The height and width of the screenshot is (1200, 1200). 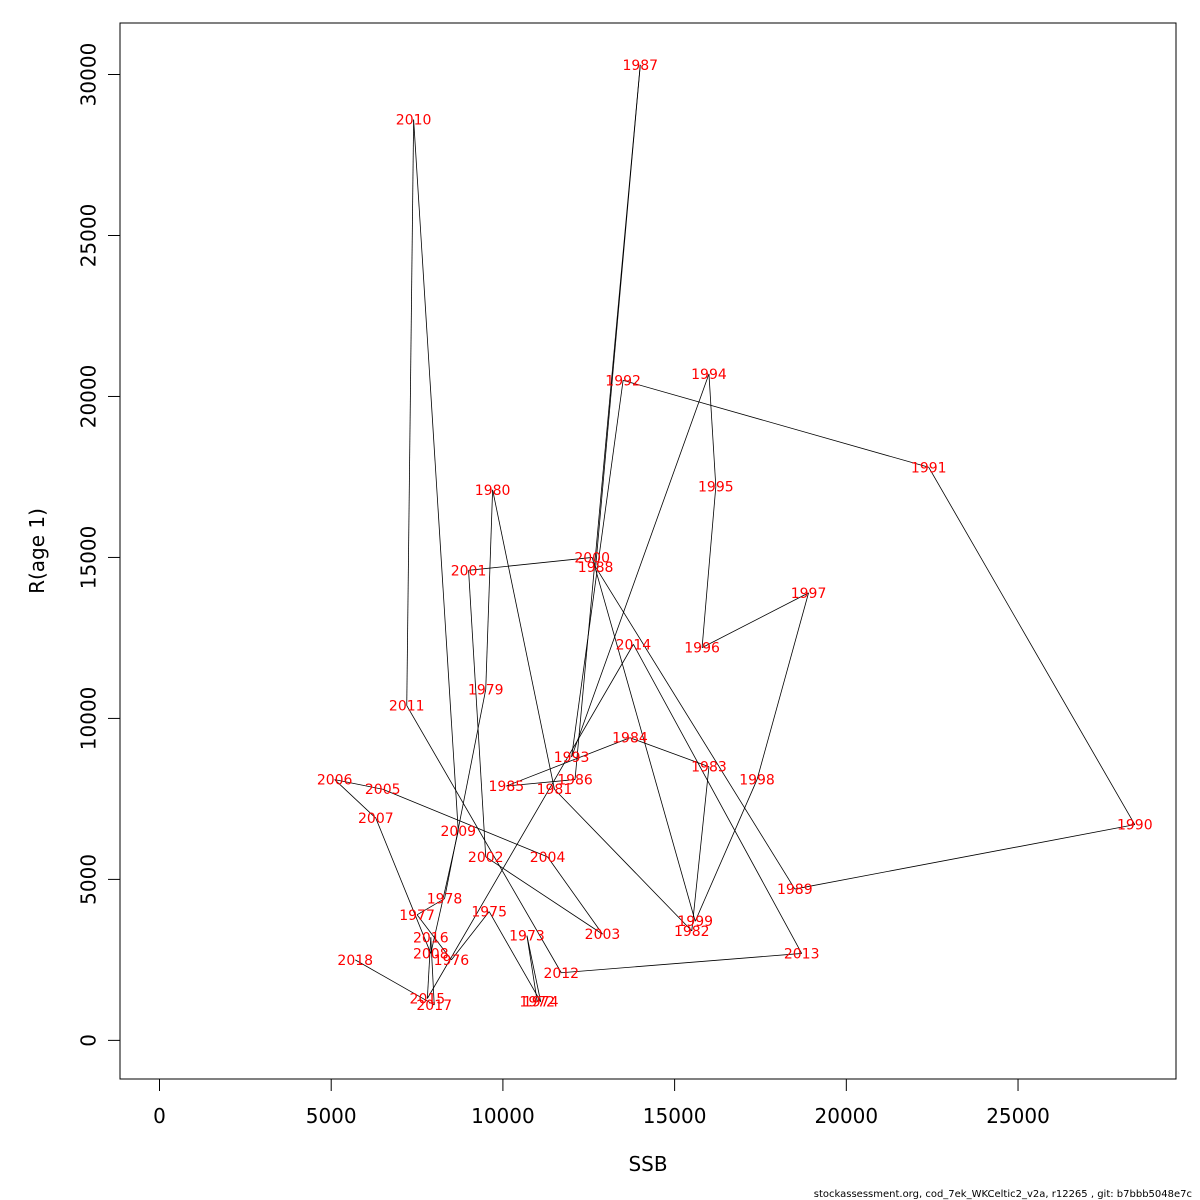 I want to click on point-label-2011: 2011, so click(x=407, y=707).